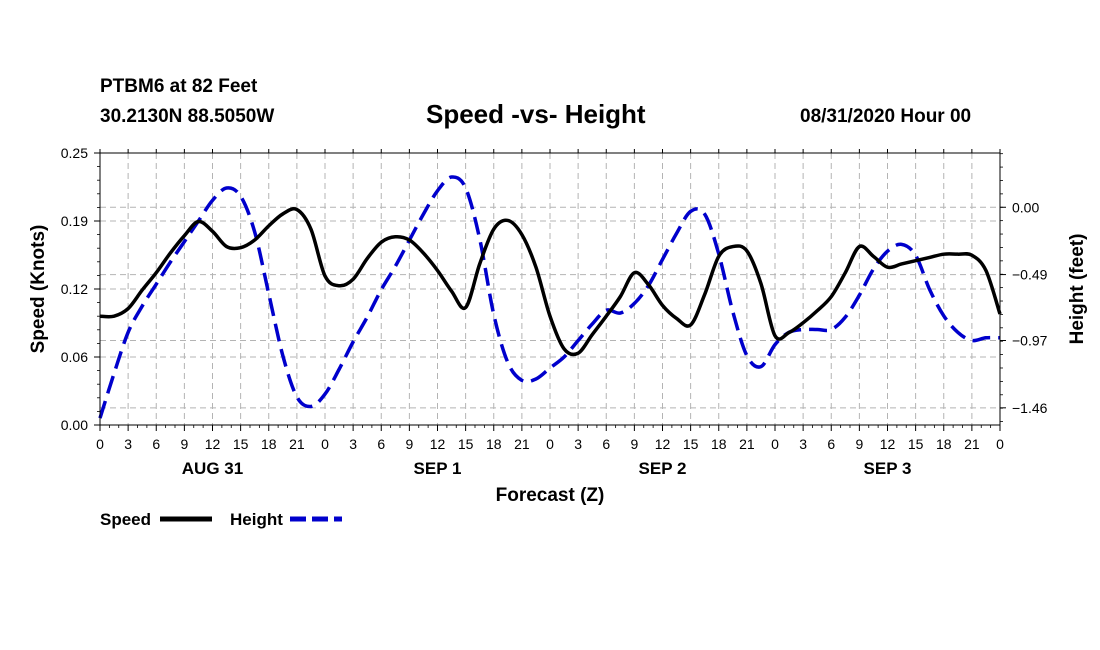 The width and height of the screenshot is (1100, 650). Describe the element at coordinates (179, 86) in the screenshot. I see `station-title: PTBM6 at 82 Feet` at that location.